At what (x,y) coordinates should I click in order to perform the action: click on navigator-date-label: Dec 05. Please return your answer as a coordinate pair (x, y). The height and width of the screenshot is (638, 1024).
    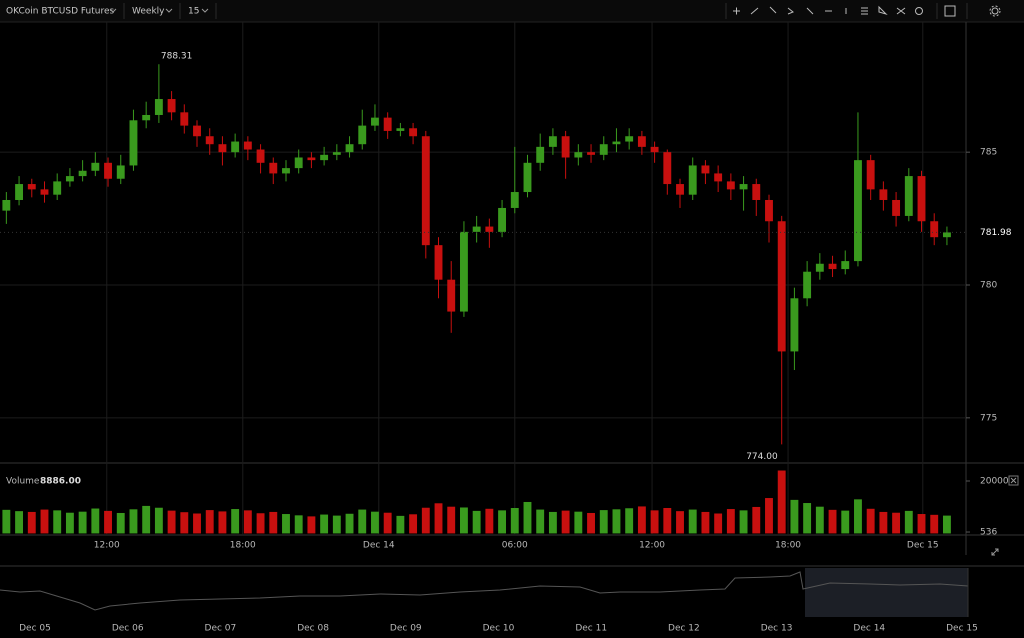
    Looking at the image, I should click on (35, 629).